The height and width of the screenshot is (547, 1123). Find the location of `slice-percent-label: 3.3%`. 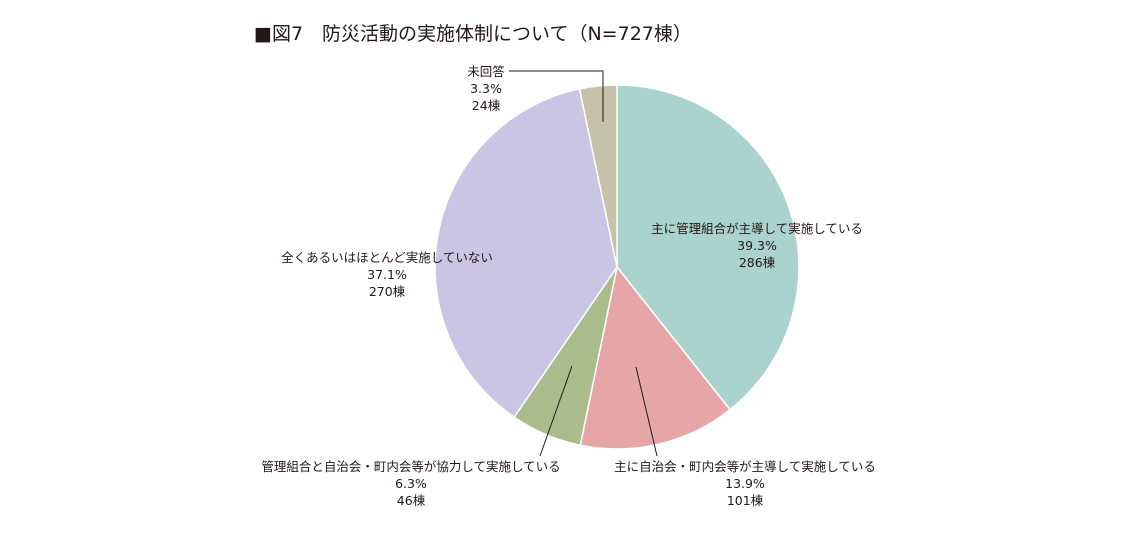

slice-percent-label: 3.3% is located at coordinates (486, 88).